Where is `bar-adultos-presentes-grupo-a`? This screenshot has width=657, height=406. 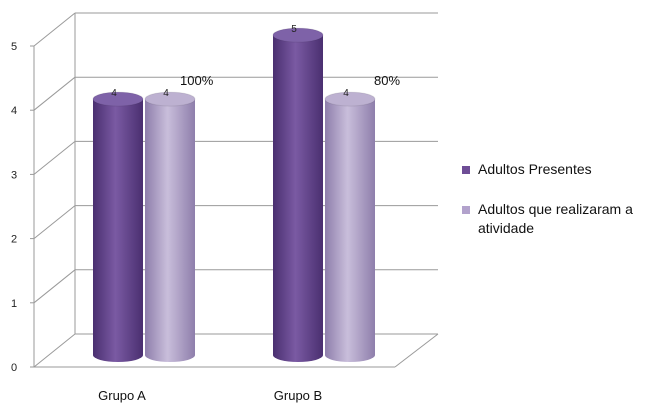 bar-adultos-presentes-grupo-a is located at coordinates (118, 226).